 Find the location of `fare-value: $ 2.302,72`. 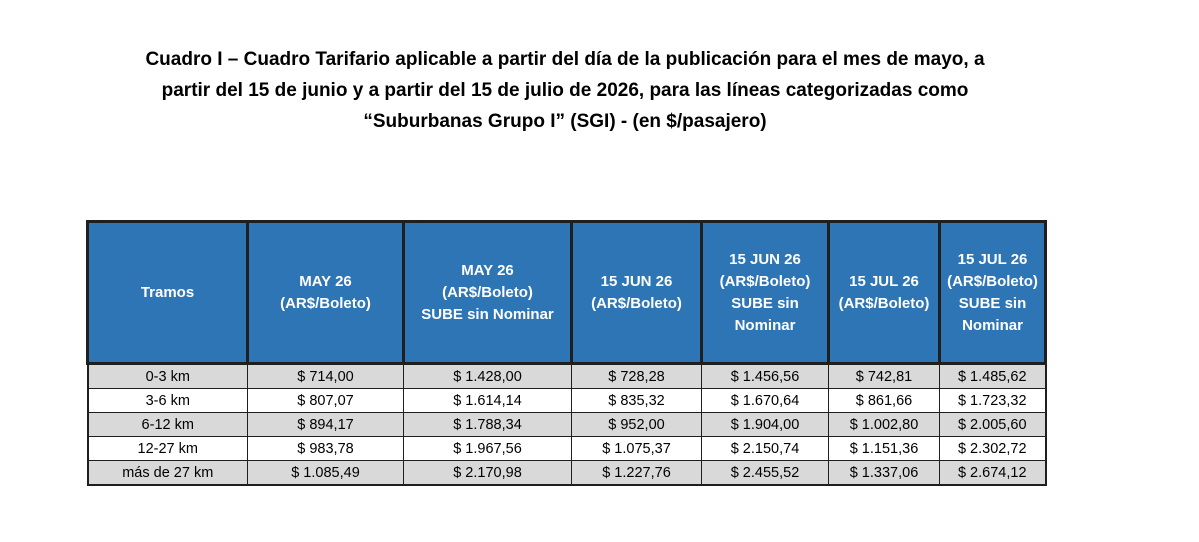

fare-value: $ 2.302,72 is located at coordinates (992, 448).